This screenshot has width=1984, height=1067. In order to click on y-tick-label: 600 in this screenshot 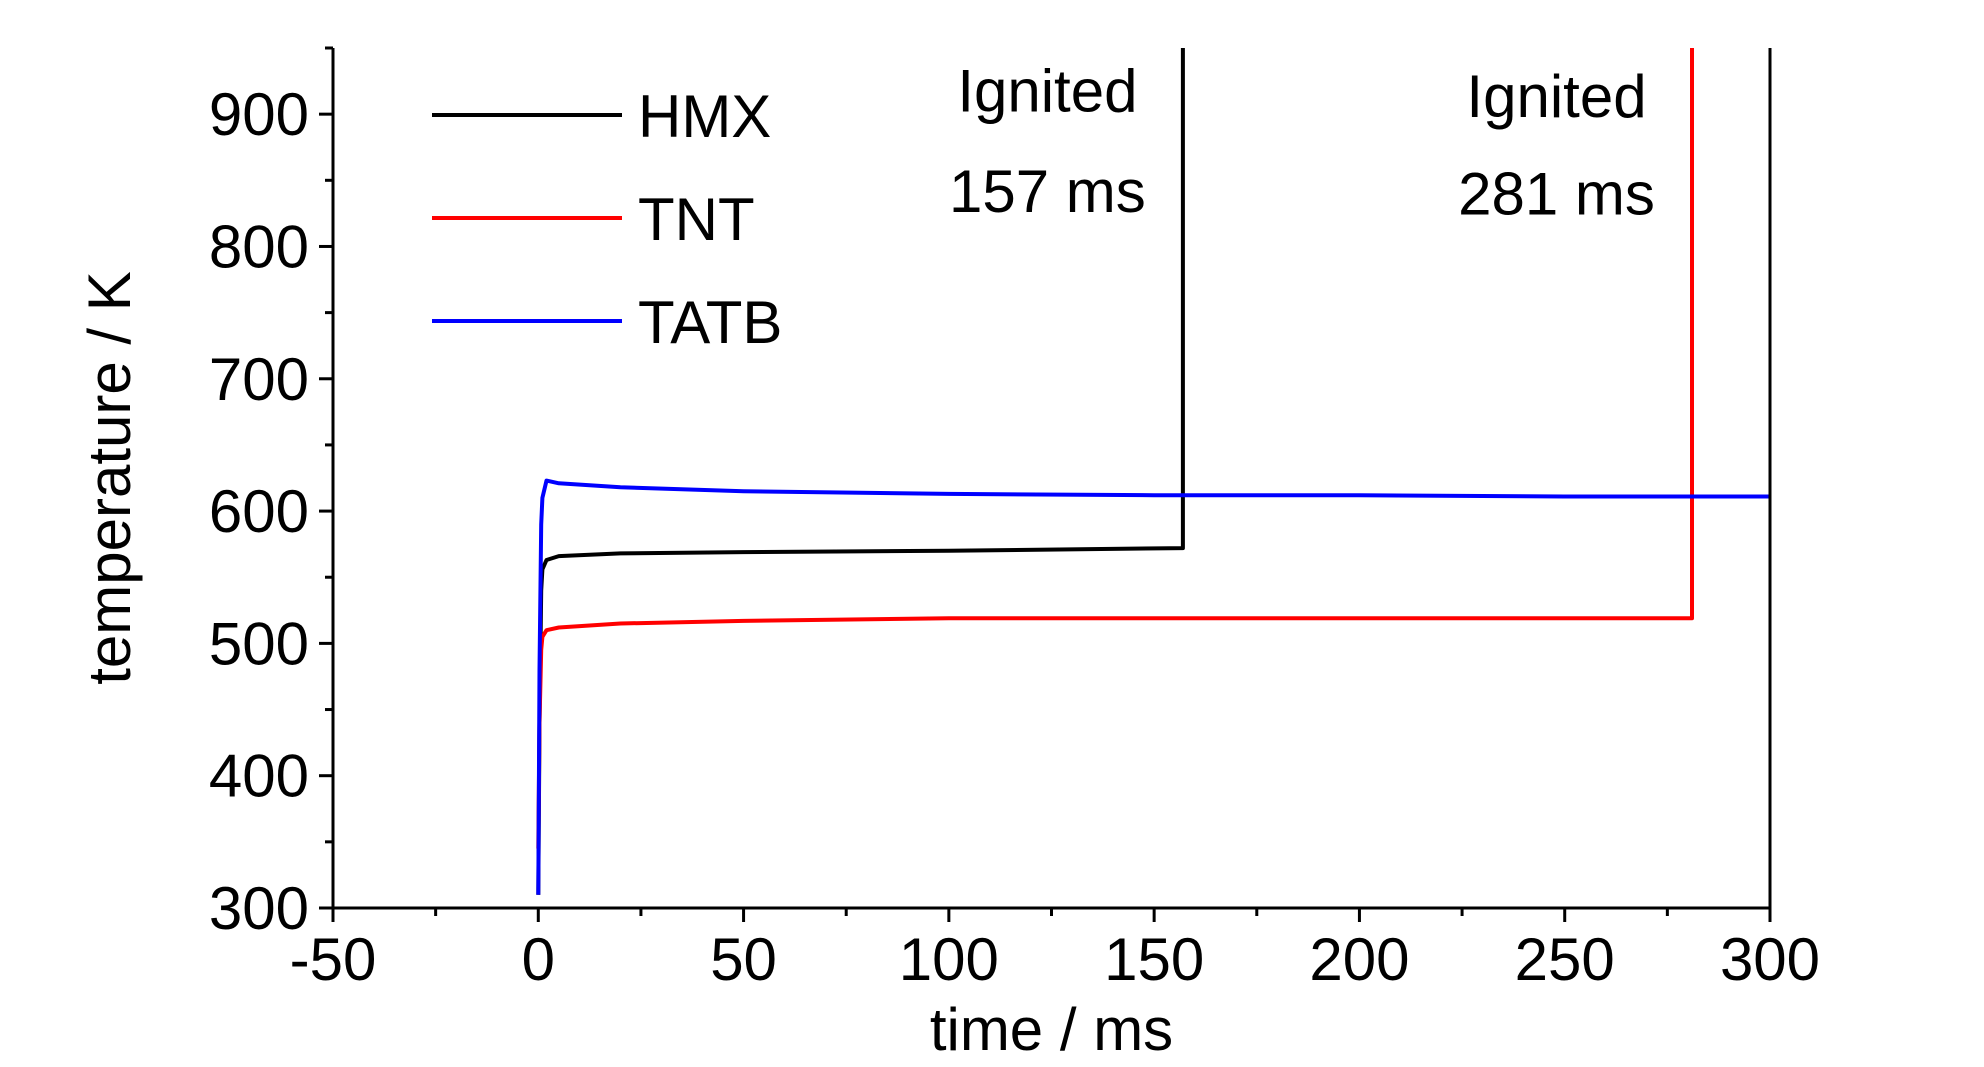, I will do `click(259, 511)`.